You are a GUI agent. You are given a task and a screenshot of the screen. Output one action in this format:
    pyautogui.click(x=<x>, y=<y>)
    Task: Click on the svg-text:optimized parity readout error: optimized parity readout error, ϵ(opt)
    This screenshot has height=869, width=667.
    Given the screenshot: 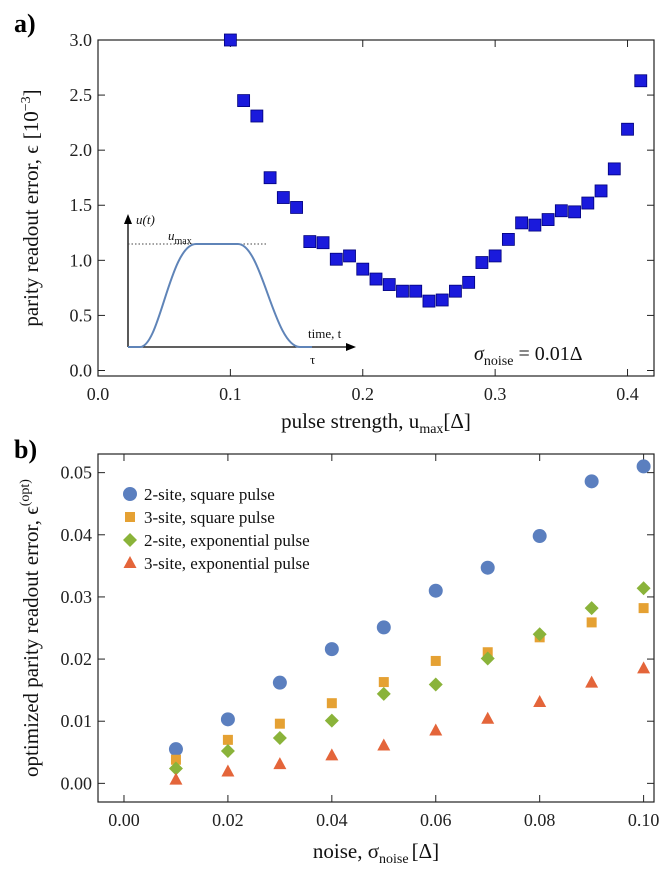 What is the action you would take?
    pyautogui.click(x=30, y=628)
    